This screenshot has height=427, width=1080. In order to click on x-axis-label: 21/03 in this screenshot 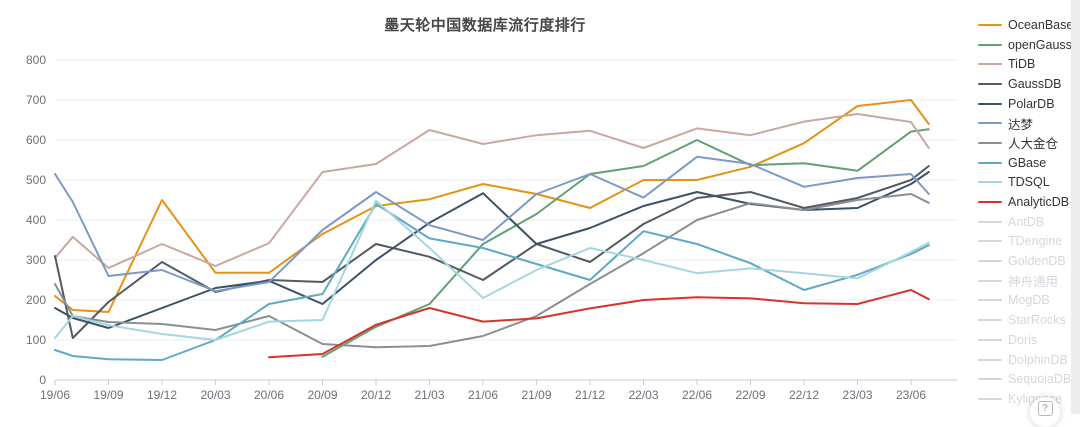, I will do `click(429, 395)`.